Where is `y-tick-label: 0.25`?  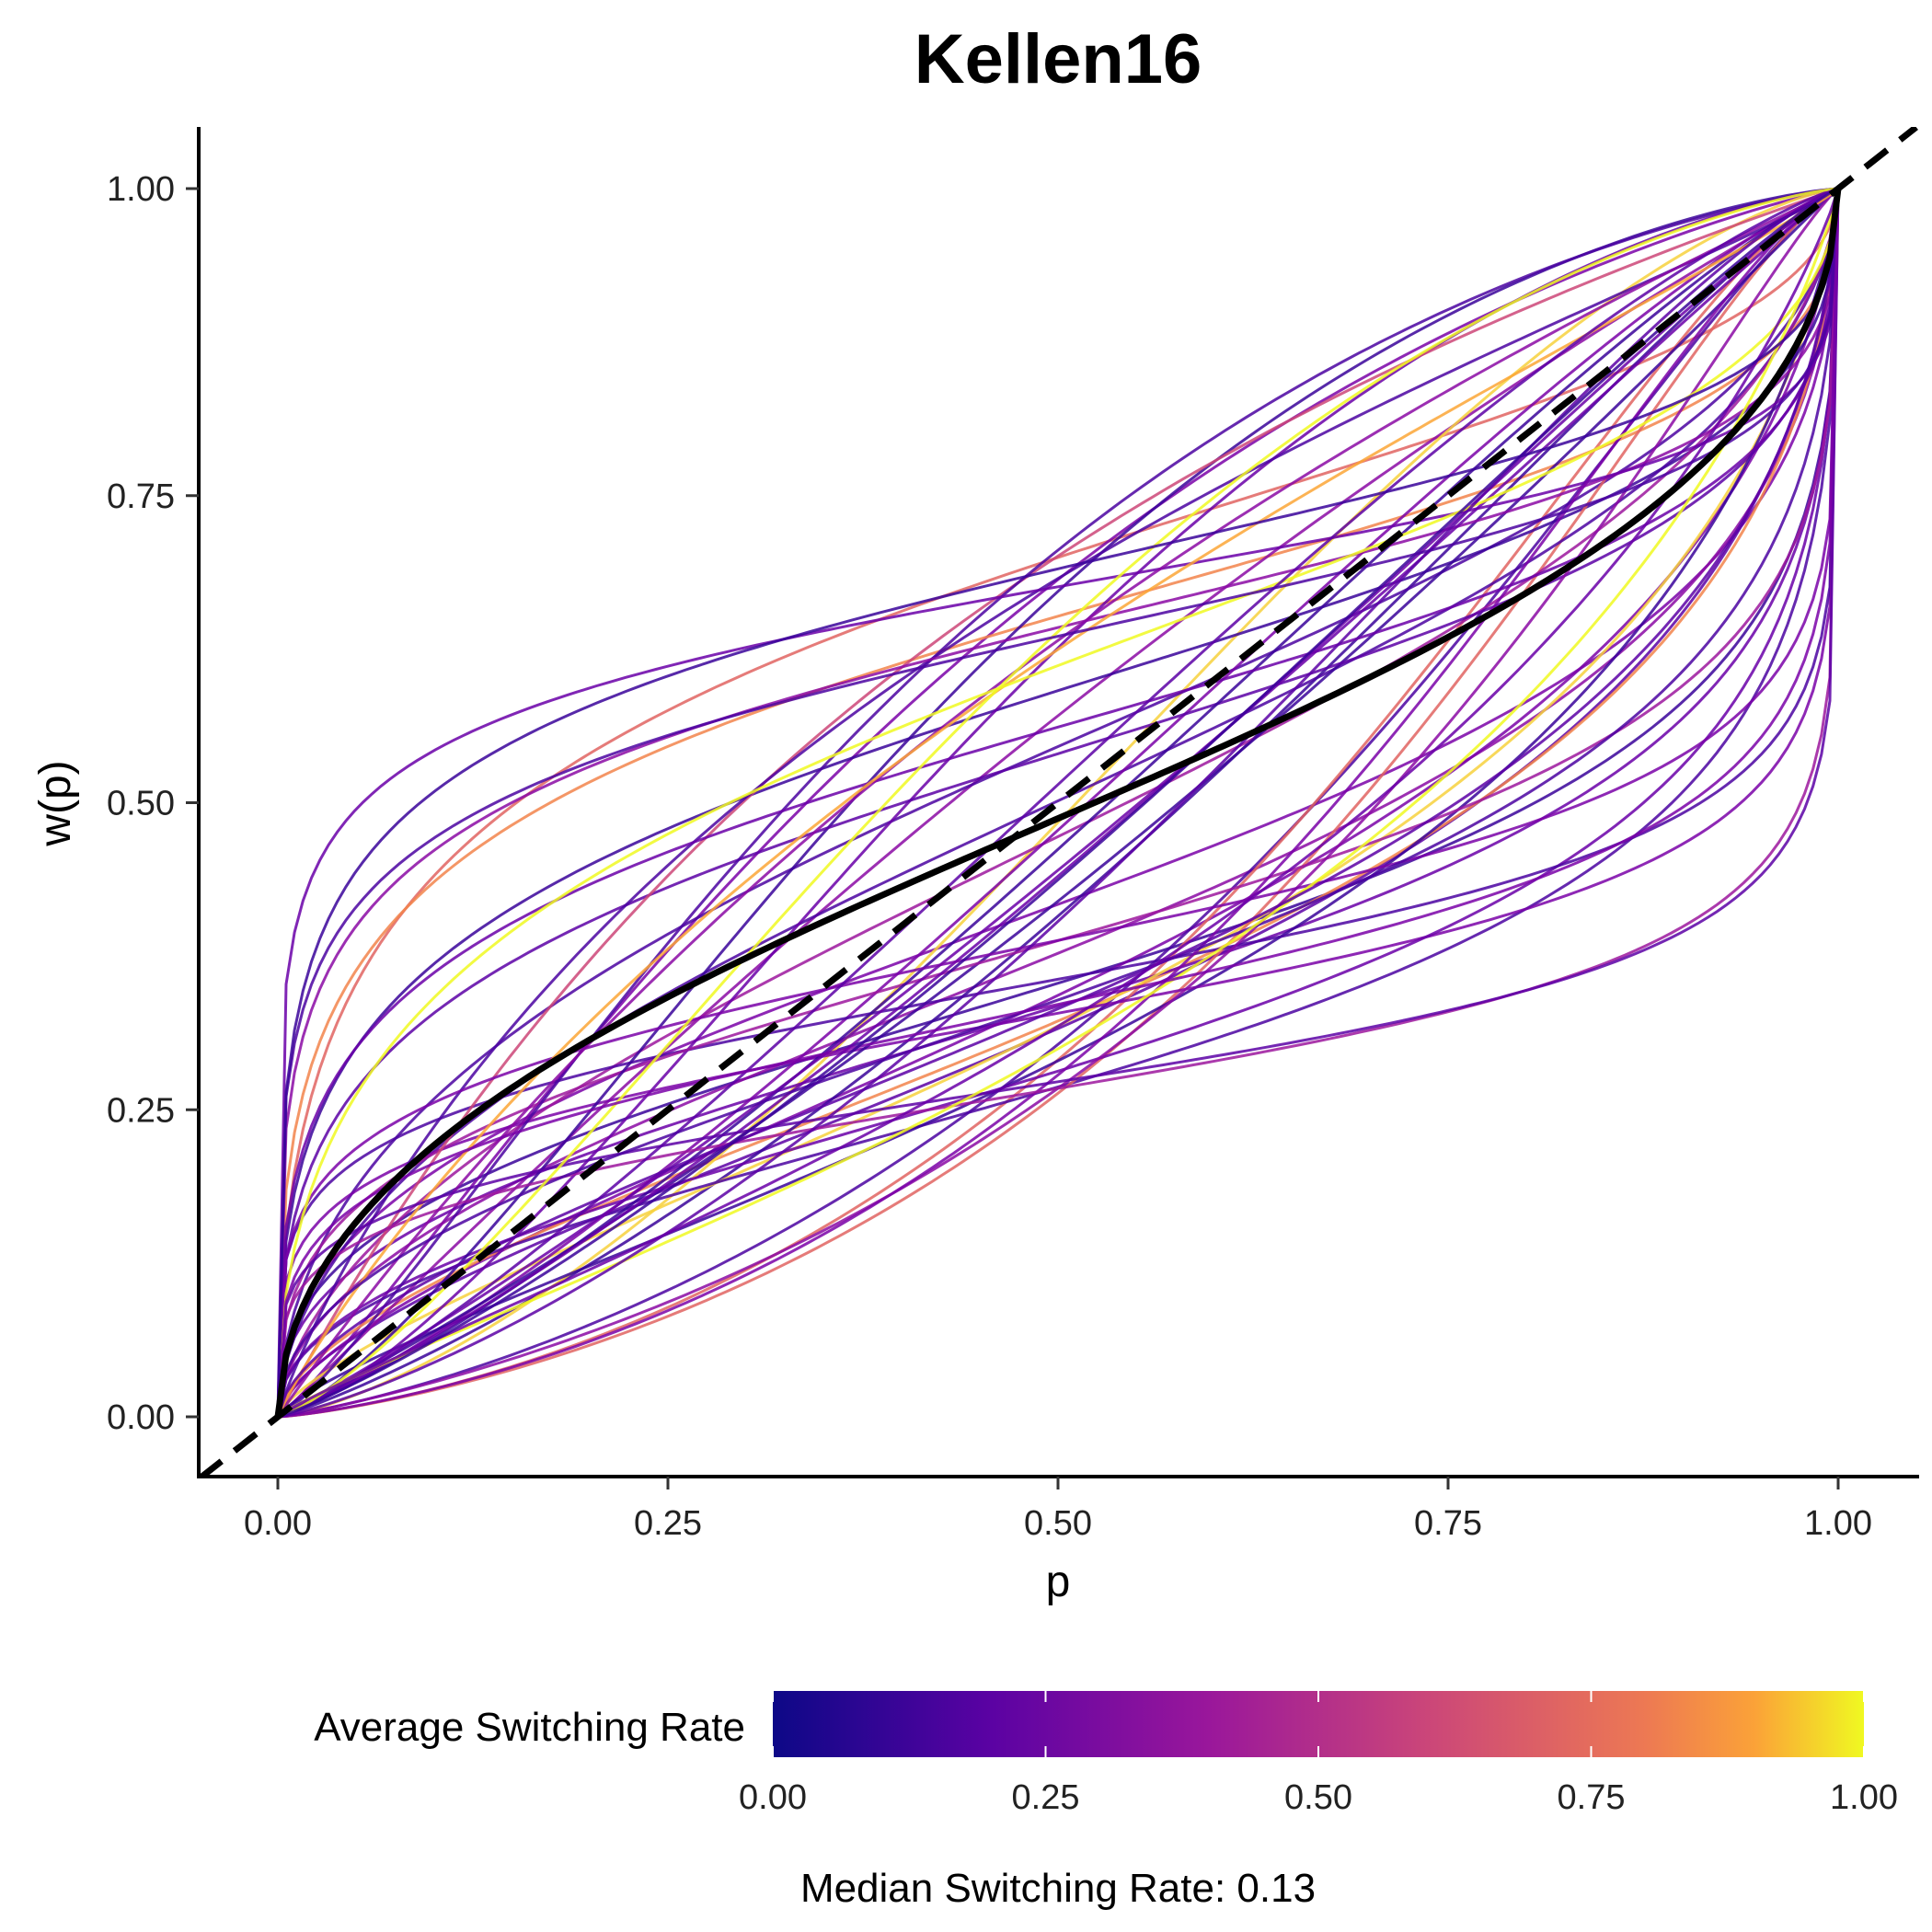
y-tick-label: 0.25 is located at coordinates (141, 1110).